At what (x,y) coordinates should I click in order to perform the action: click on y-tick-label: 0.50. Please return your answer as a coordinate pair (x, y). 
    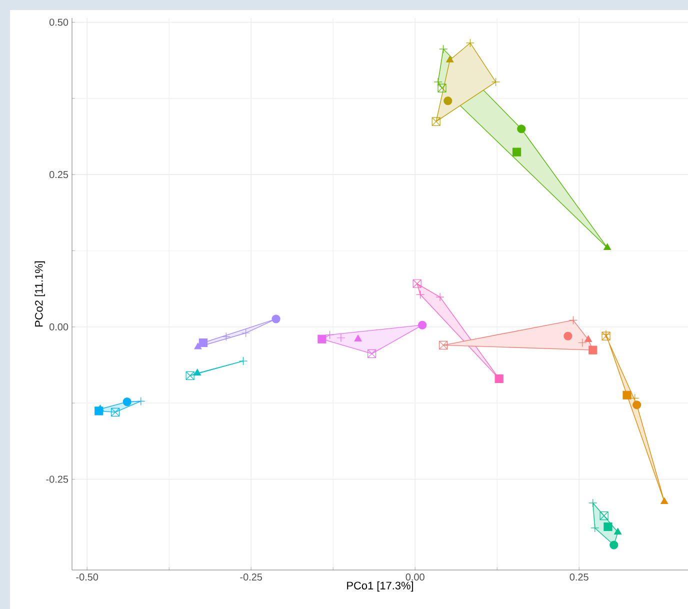
    Looking at the image, I should click on (58, 22).